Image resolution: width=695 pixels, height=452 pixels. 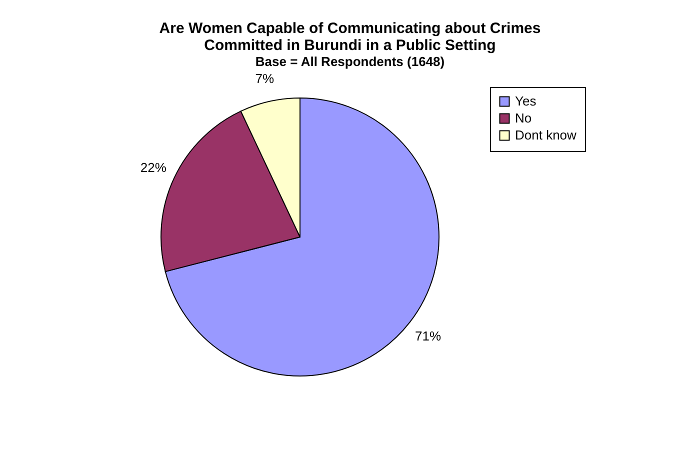 What do you see at coordinates (350, 61) in the screenshot?
I see `chart-subtitle: Base = All Respondents (1648)` at bounding box center [350, 61].